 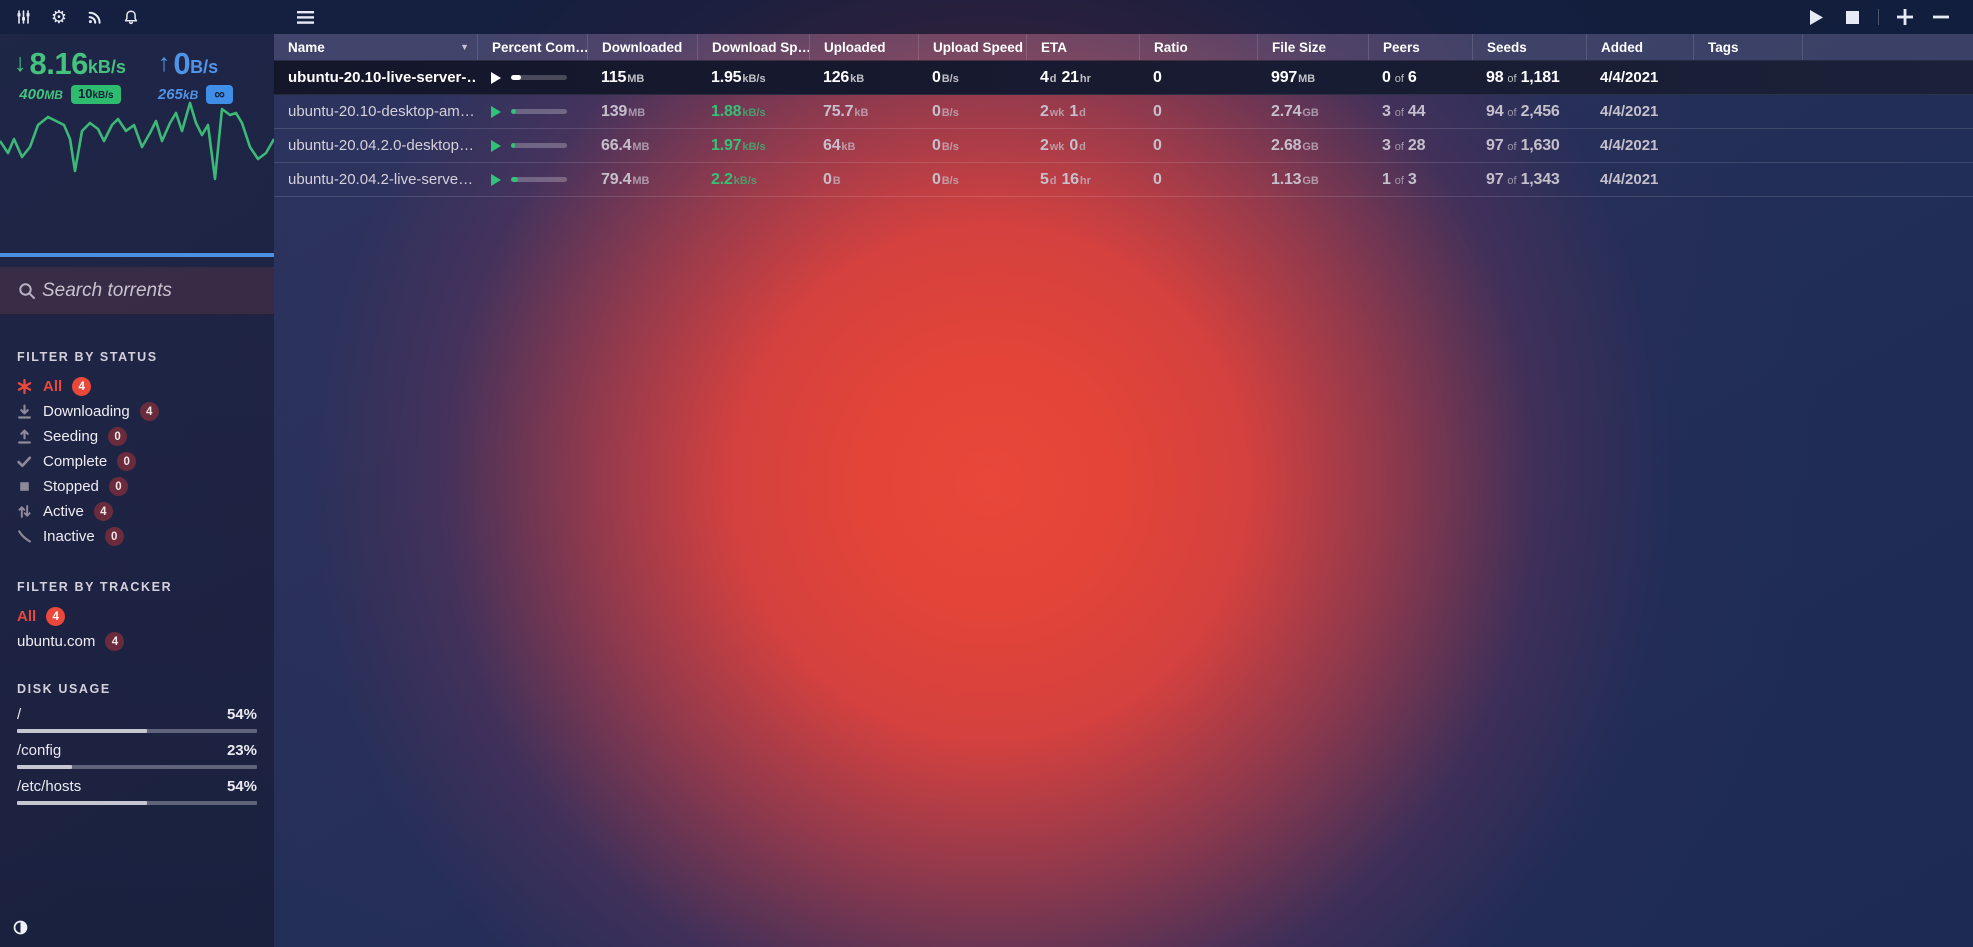 I want to click on tracker-filter-all: All 4, so click(x=137, y=616).